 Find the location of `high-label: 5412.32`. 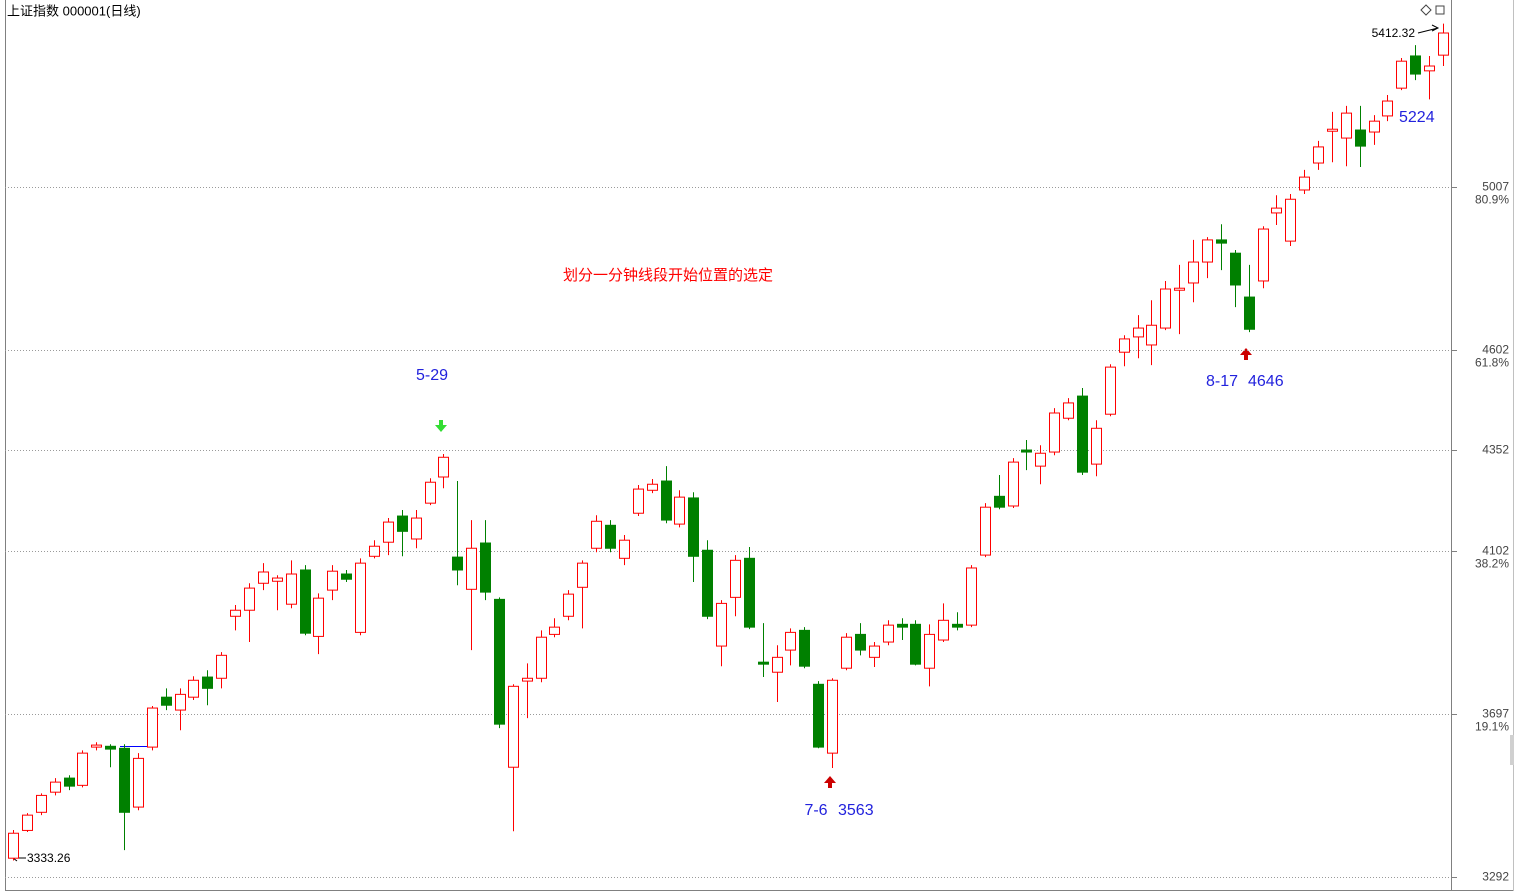

high-label: 5412.32 is located at coordinates (1394, 33).